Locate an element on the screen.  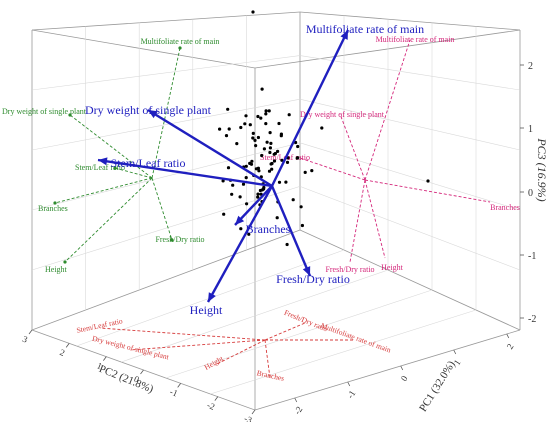
y-tick-label: 3 is located at coordinates (25, 339).